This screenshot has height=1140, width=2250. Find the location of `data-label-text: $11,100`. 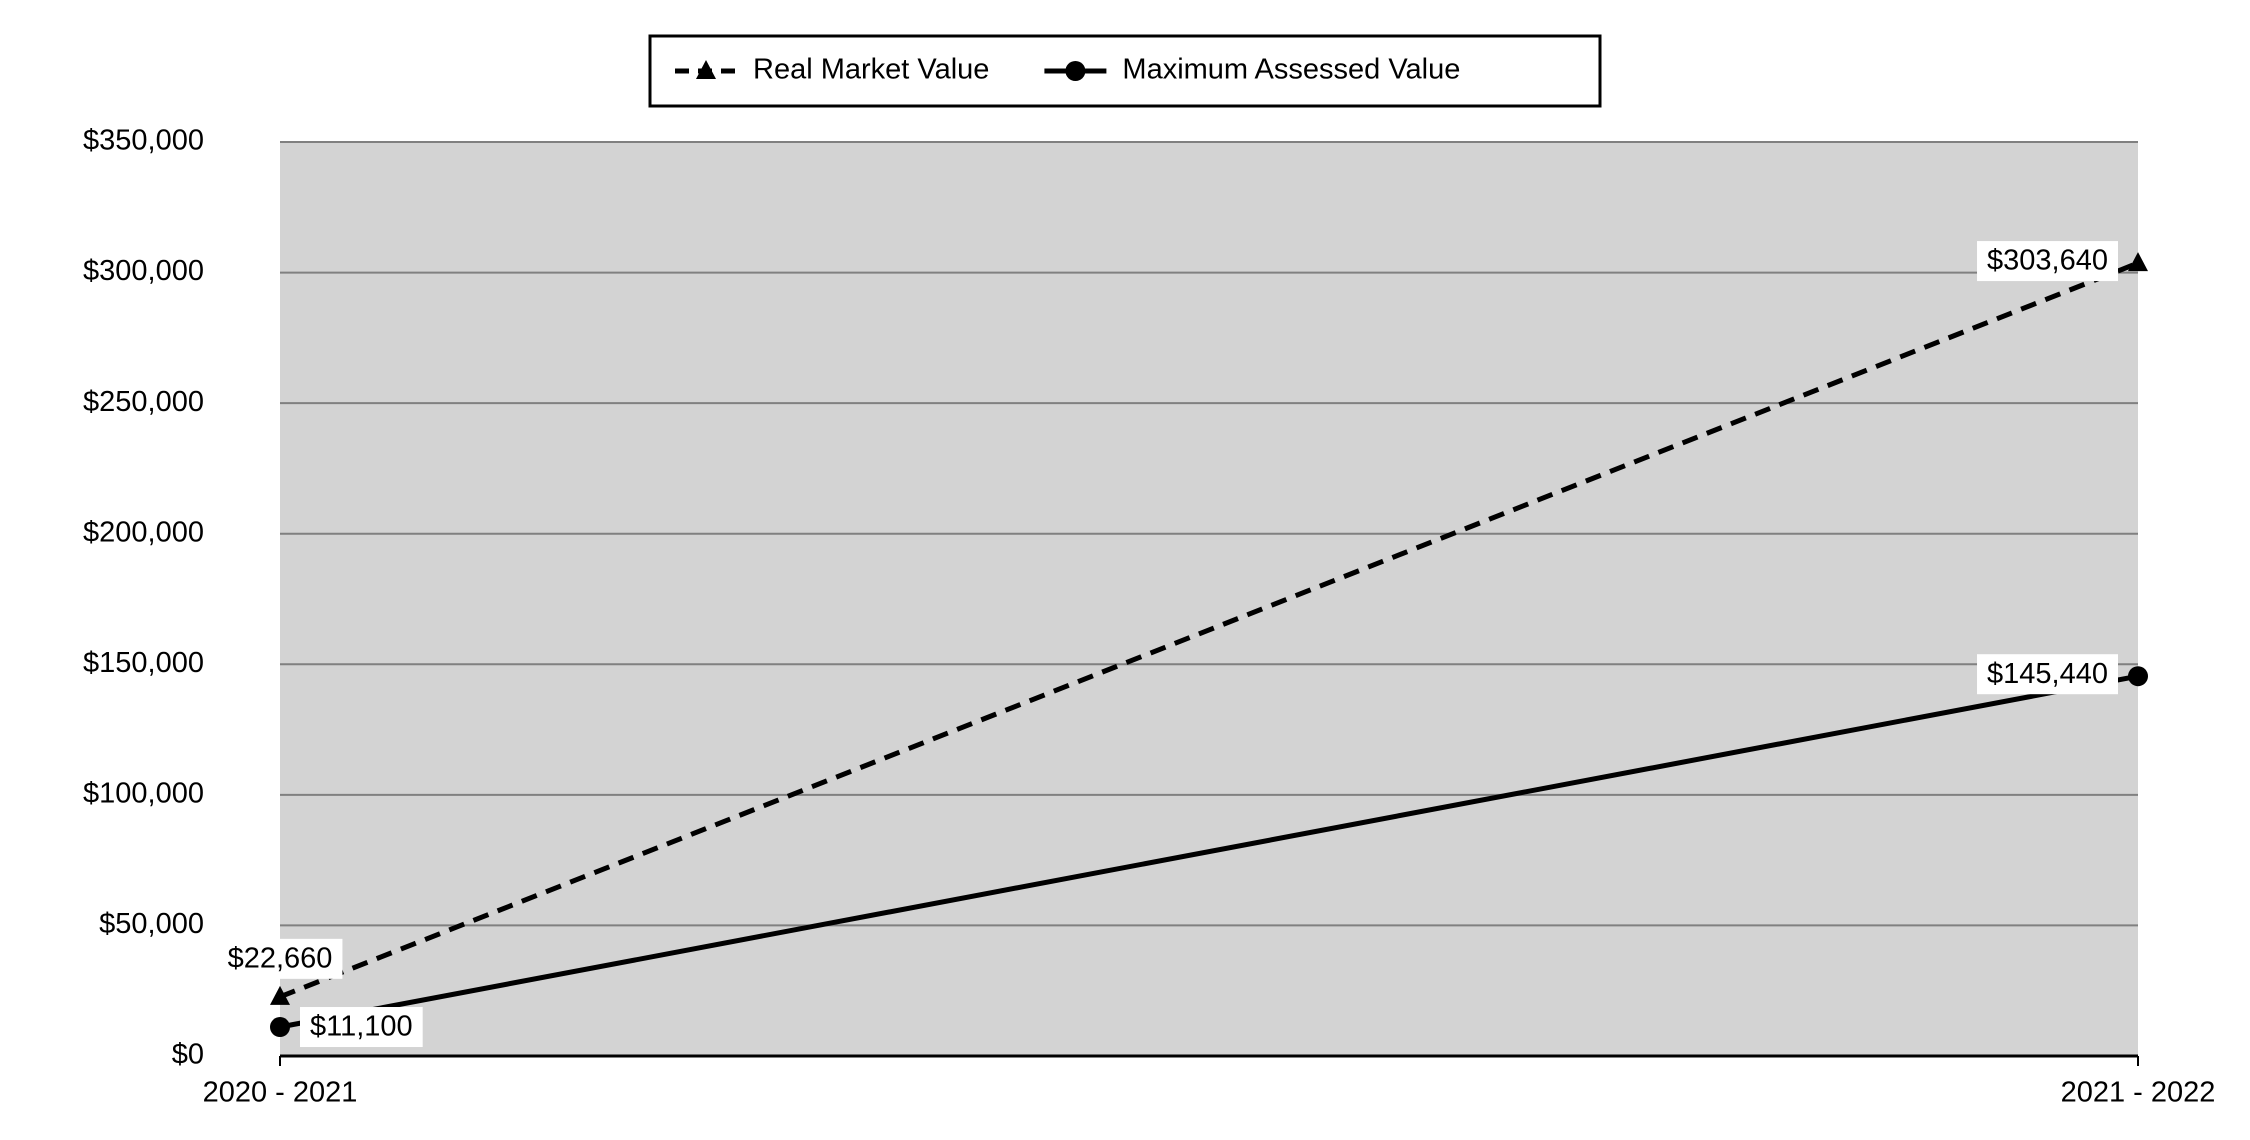

data-label-text: $11,100 is located at coordinates (361, 1027).